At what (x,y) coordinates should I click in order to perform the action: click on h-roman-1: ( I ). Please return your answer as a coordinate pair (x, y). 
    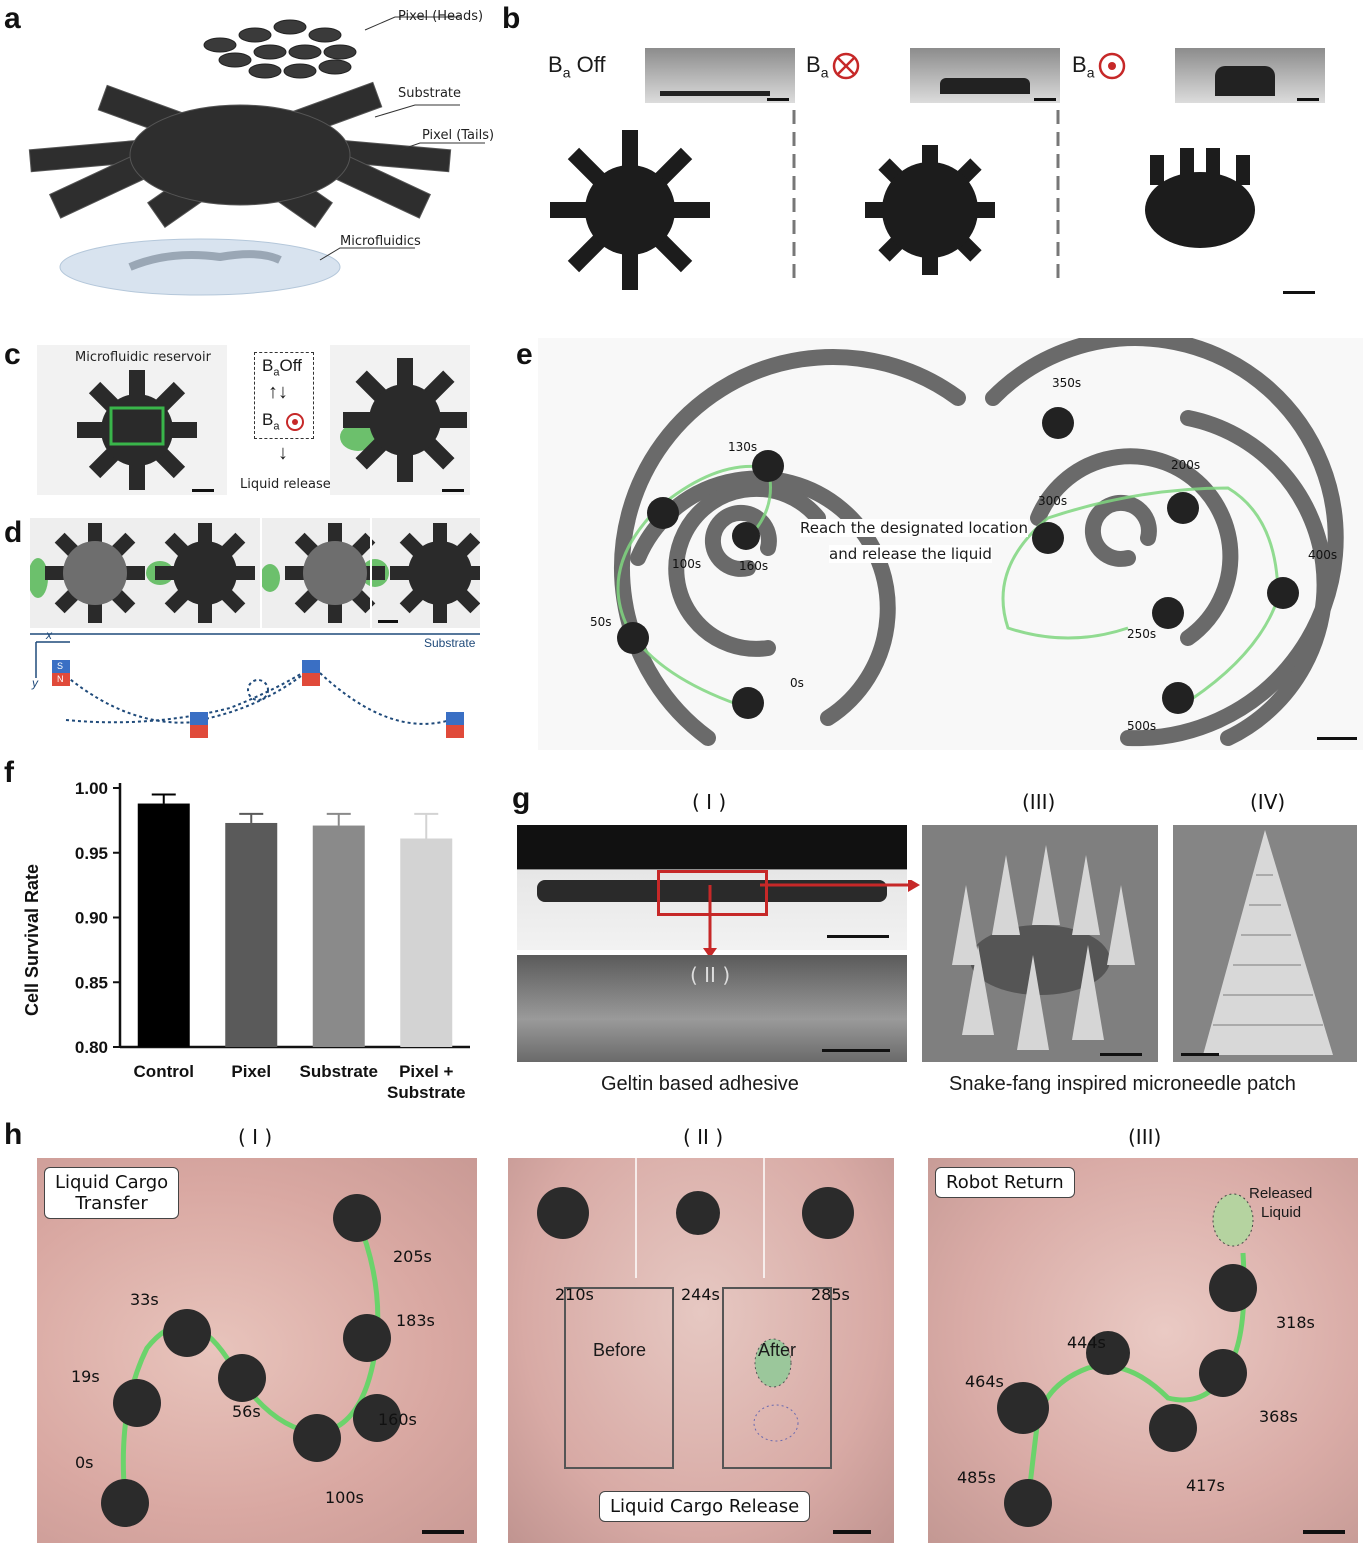
    Looking at the image, I should click on (255, 1137).